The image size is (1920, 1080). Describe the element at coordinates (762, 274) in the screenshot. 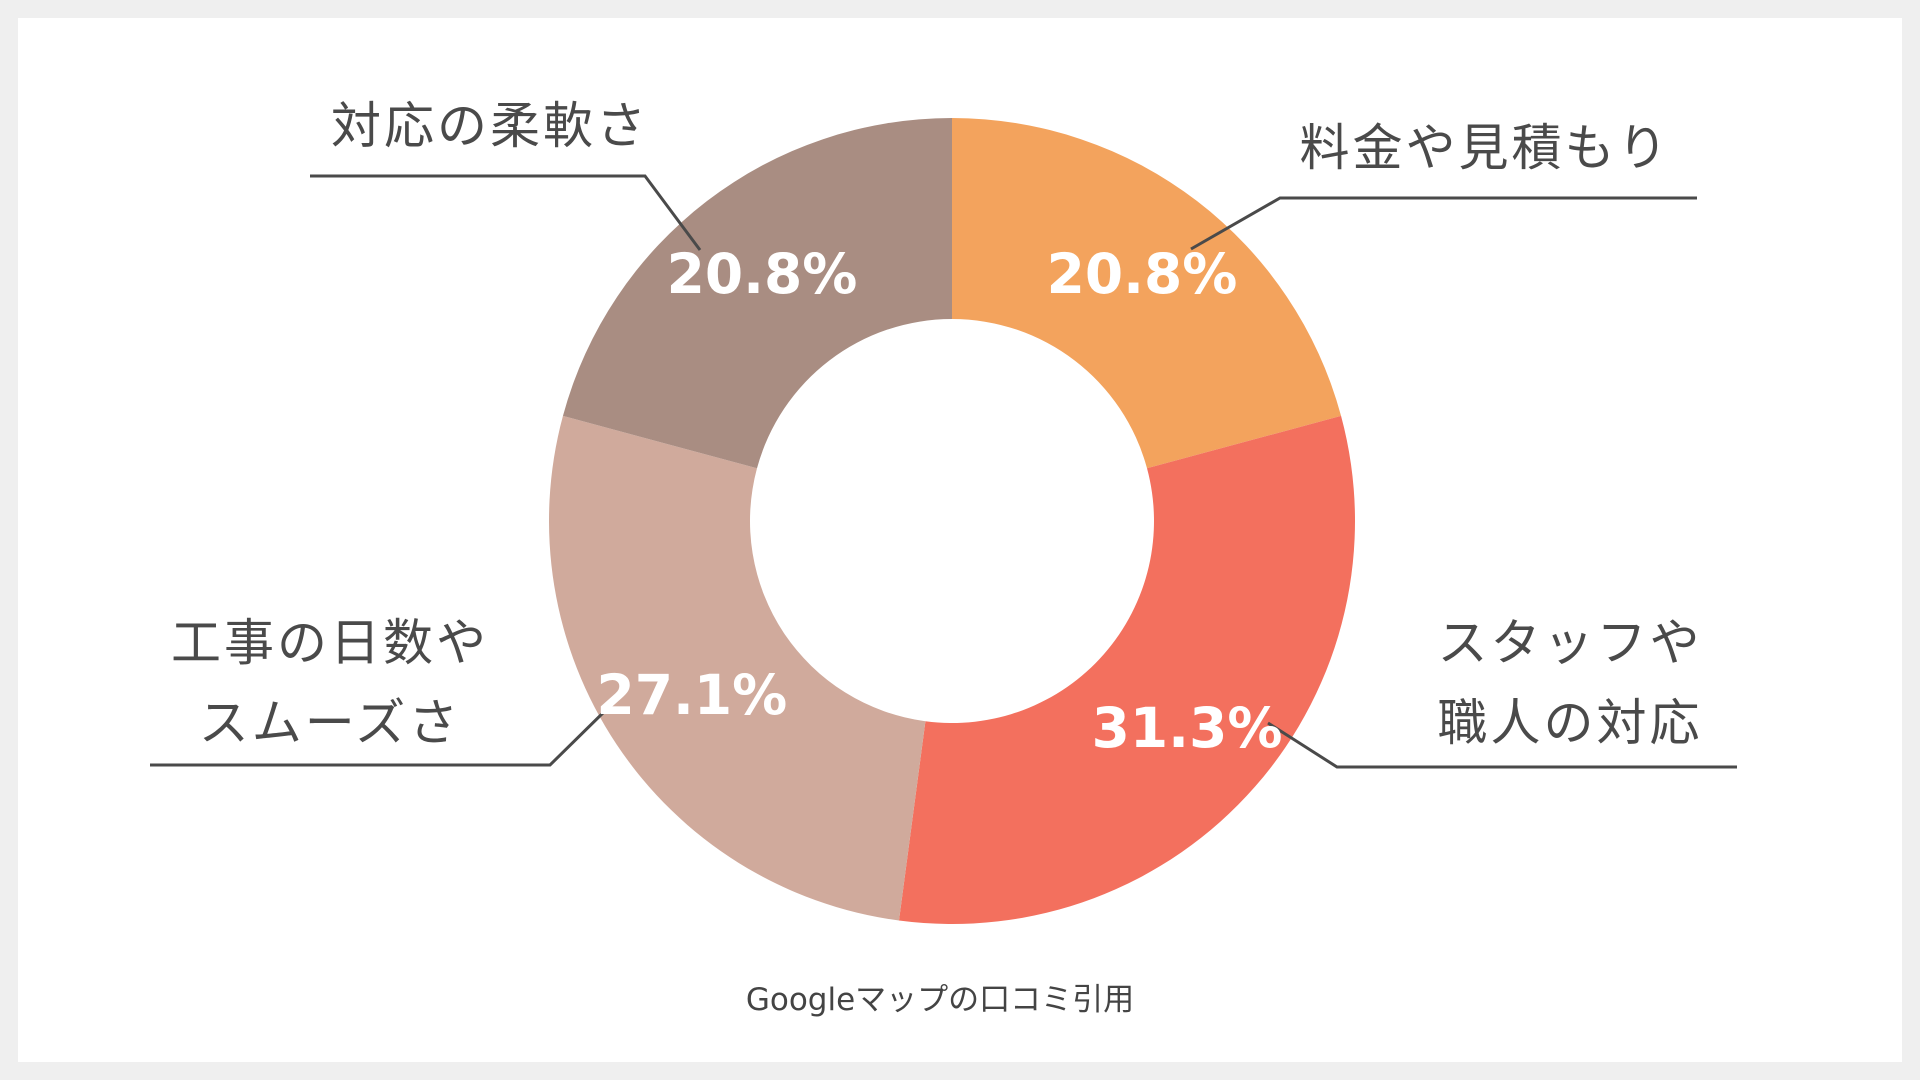

I see `percent-label-flex: 20.8%` at that location.